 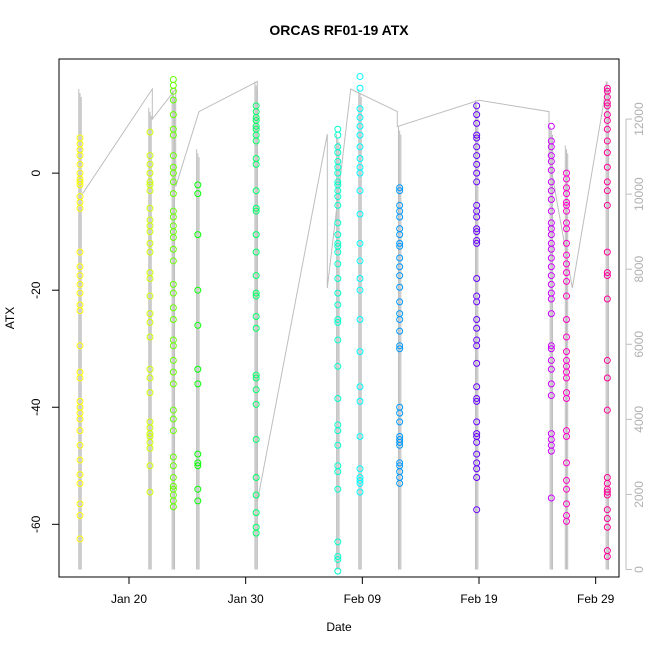 I want to click on y-tick-label: -60, so click(x=36, y=524).